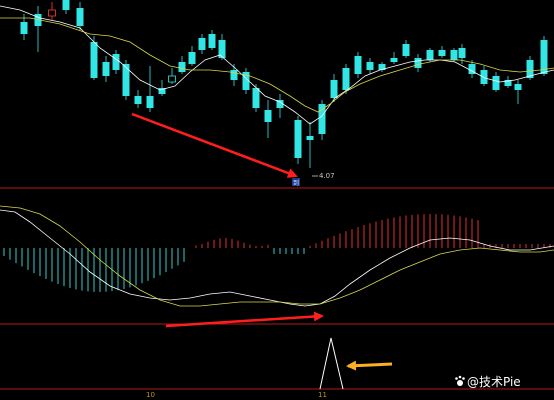 The width and height of the screenshot is (554, 400). I want to click on low-date-tag: 到, so click(296, 183).